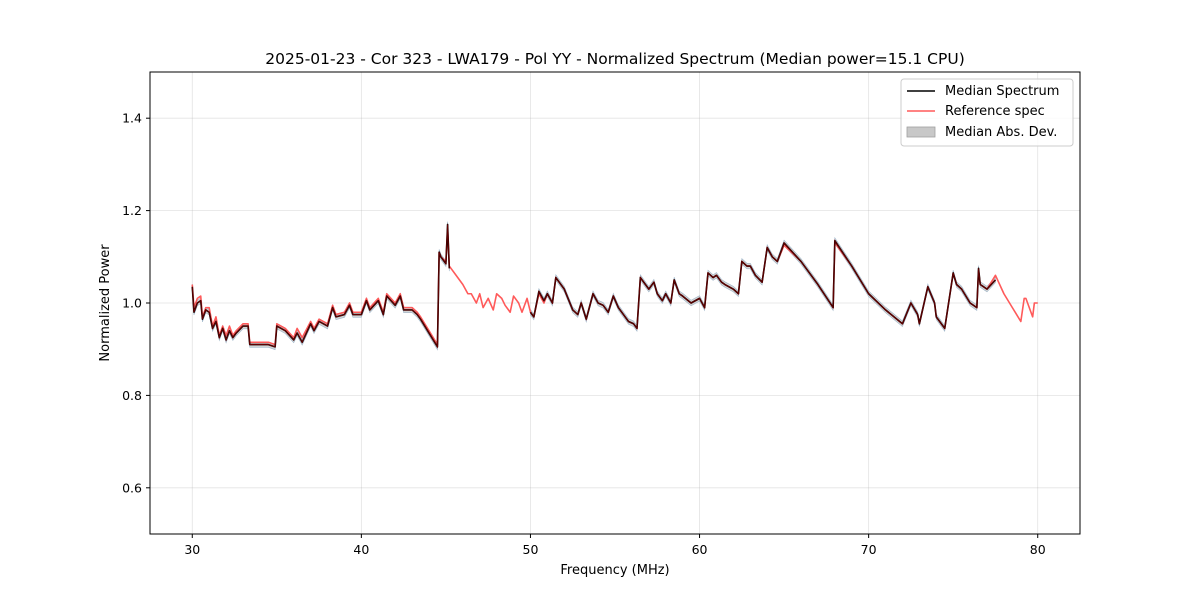  What do you see at coordinates (1001, 132) in the screenshot?
I see `legend-mad-label: Median Abs. Dev.` at bounding box center [1001, 132].